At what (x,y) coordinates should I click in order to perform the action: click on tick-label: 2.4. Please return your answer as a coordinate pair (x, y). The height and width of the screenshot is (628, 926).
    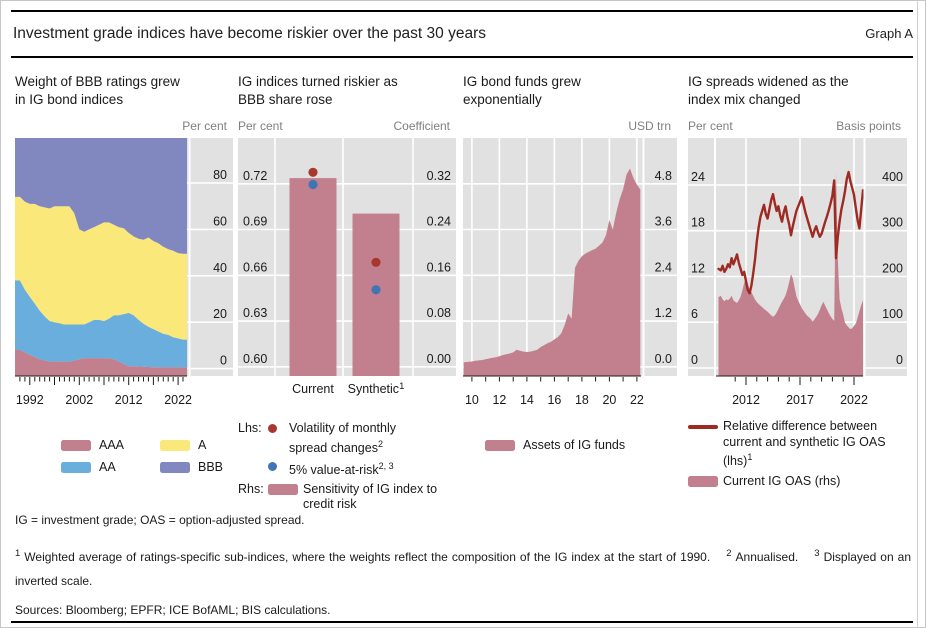
    Looking at the image, I should click on (663, 267).